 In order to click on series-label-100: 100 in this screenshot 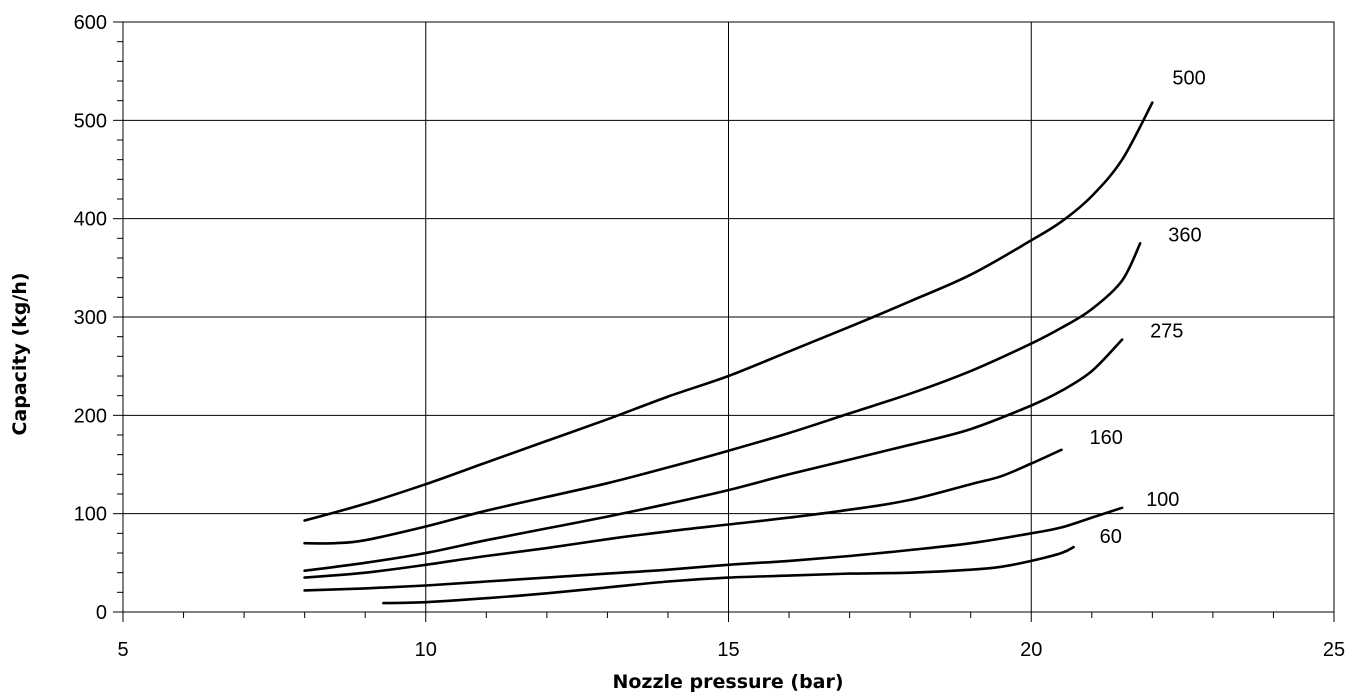, I will do `click(1162, 500)`.